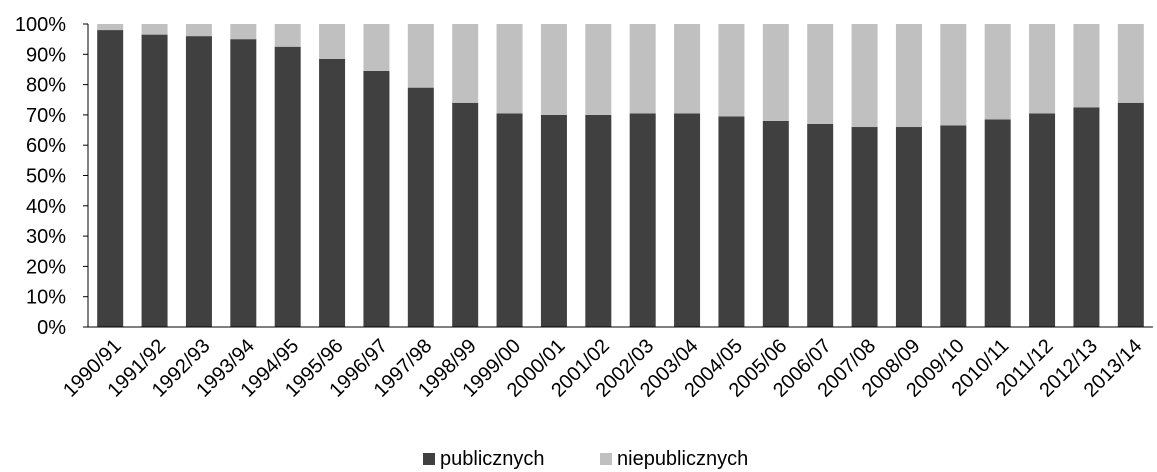 The width and height of the screenshot is (1157, 472). Describe the element at coordinates (40, 25) in the screenshot. I see `y-tick-label: 100%` at that location.